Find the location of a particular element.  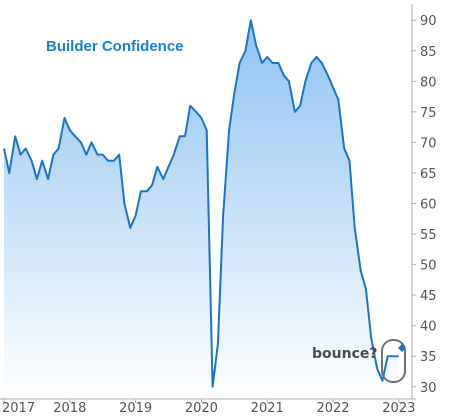

y-tick-label: 35 is located at coordinates (428, 357).